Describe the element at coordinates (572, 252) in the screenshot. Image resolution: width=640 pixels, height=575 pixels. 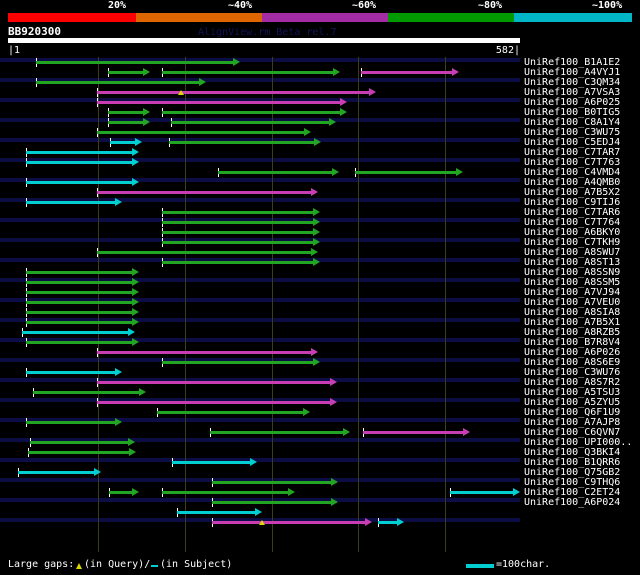
I see `hit-label: UniRef100_A8SWU7` at that location.